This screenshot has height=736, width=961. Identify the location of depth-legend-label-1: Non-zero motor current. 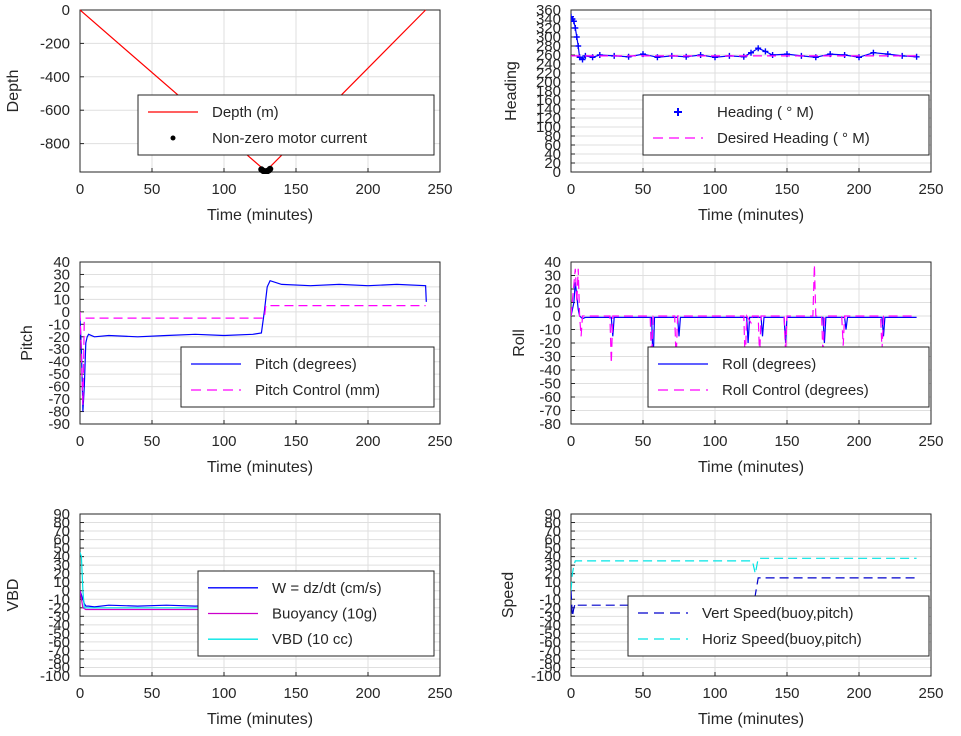
(290, 138).